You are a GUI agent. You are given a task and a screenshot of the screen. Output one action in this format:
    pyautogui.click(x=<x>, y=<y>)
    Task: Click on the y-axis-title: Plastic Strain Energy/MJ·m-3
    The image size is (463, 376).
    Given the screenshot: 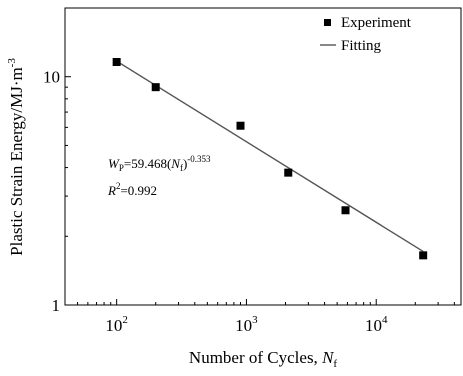 What is the action you would take?
    pyautogui.click(x=16, y=157)
    